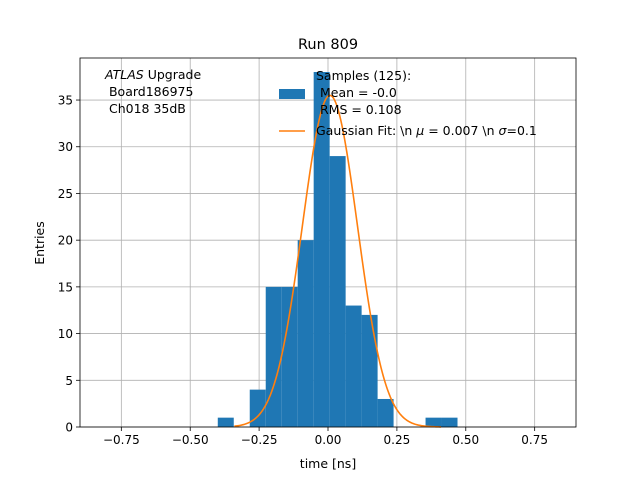 This screenshot has width=640, height=480. I want to click on y-tick-label: 15, so click(65, 287).